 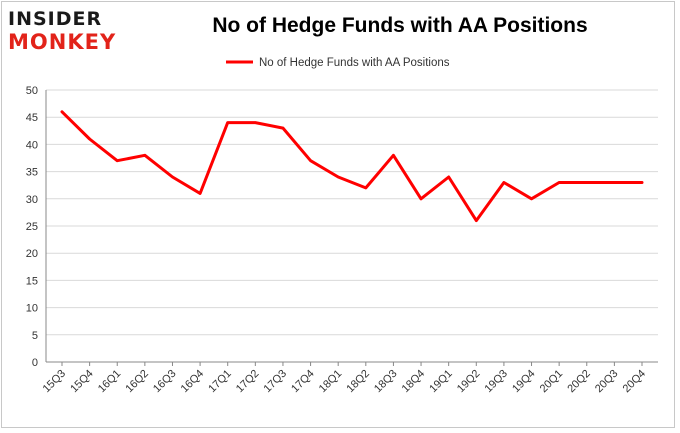 I want to click on legend: No of Hedge Funds with AA Positions, so click(x=338, y=63).